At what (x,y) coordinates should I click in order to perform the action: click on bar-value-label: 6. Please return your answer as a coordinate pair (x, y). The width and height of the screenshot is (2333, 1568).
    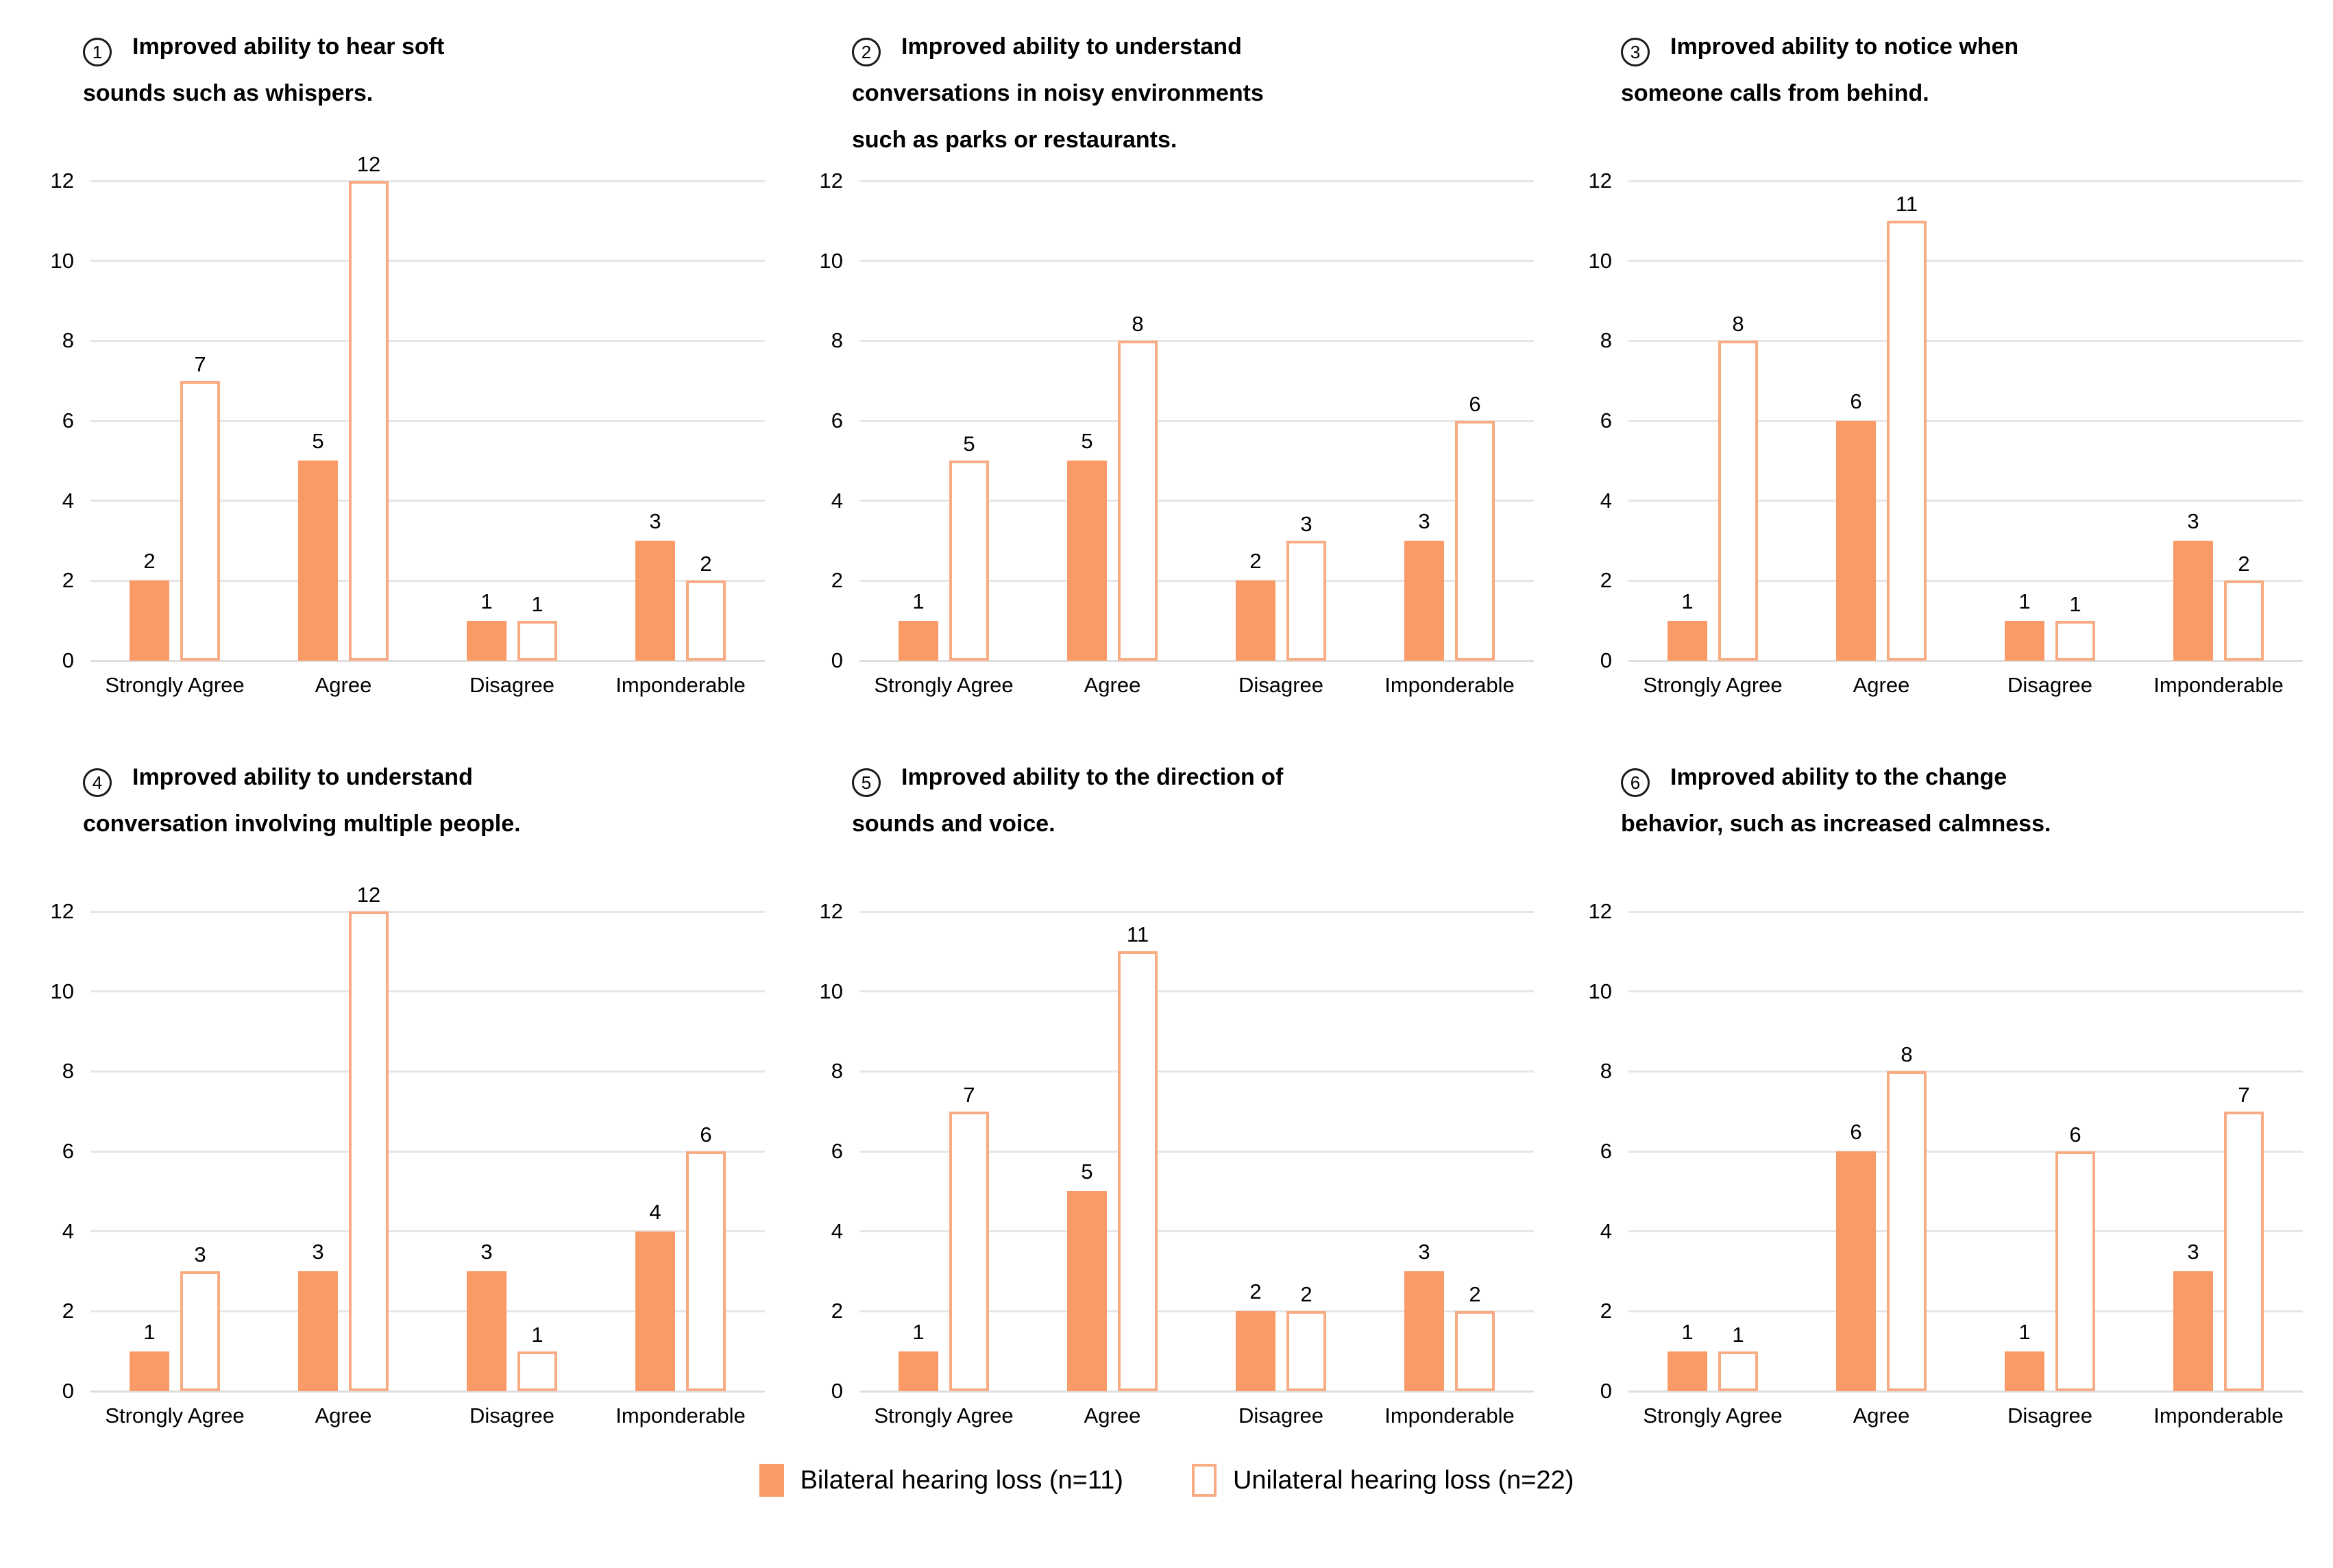
    Looking at the image, I should click on (2075, 1135).